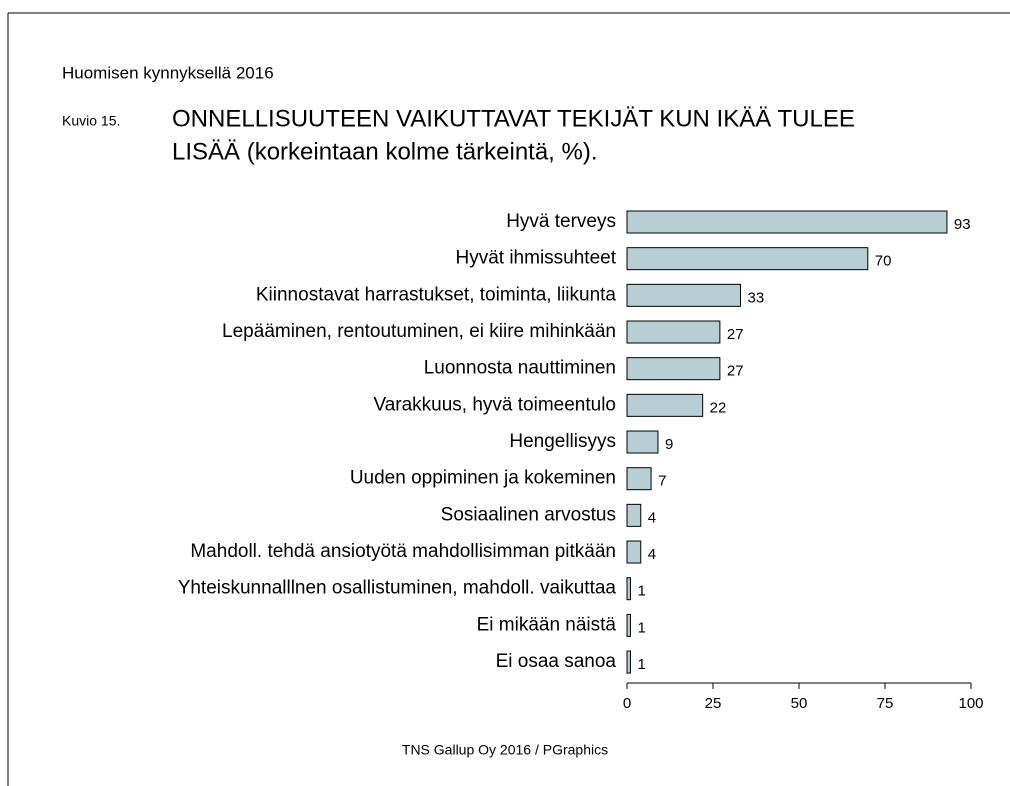 The image size is (1010, 786). What do you see at coordinates (528, 514) in the screenshot?
I see `y-tick-label: Sosiaalinen arvostus` at bounding box center [528, 514].